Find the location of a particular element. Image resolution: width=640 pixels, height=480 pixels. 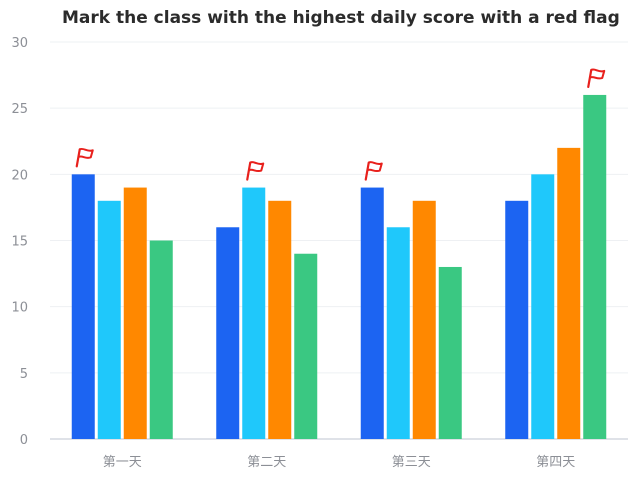

x-axis-ticks: 第一天 第二天 第三天 第四天 is located at coordinates (339, 462).